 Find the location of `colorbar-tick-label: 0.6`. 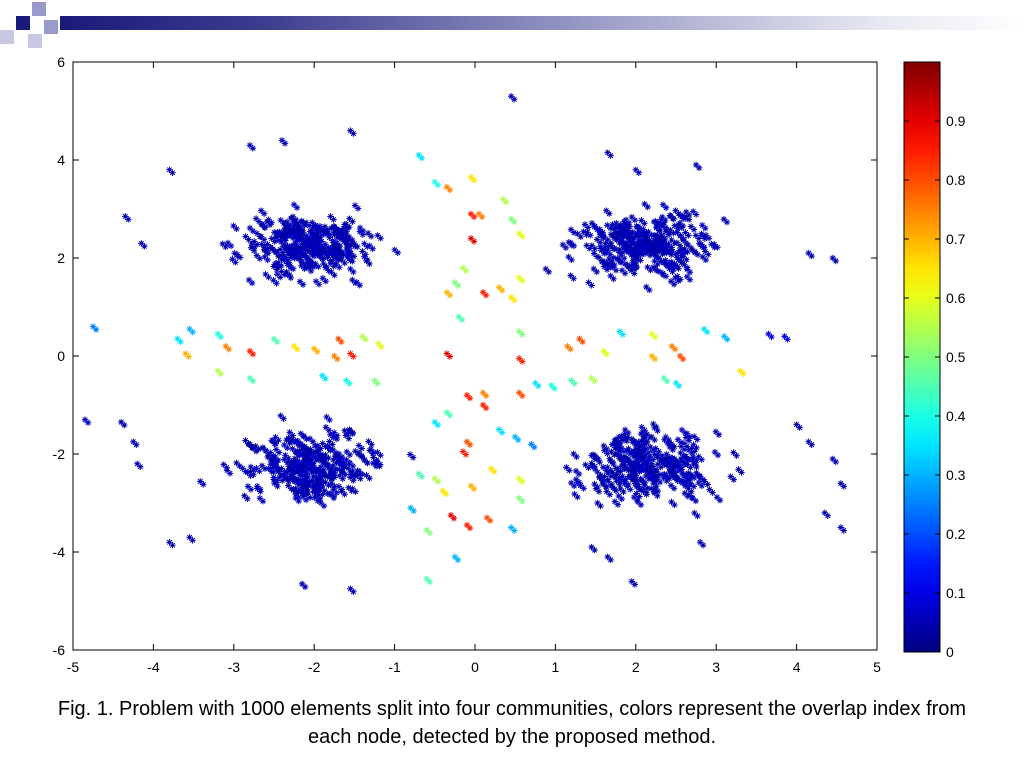

colorbar-tick-label: 0.6 is located at coordinates (956, 298).